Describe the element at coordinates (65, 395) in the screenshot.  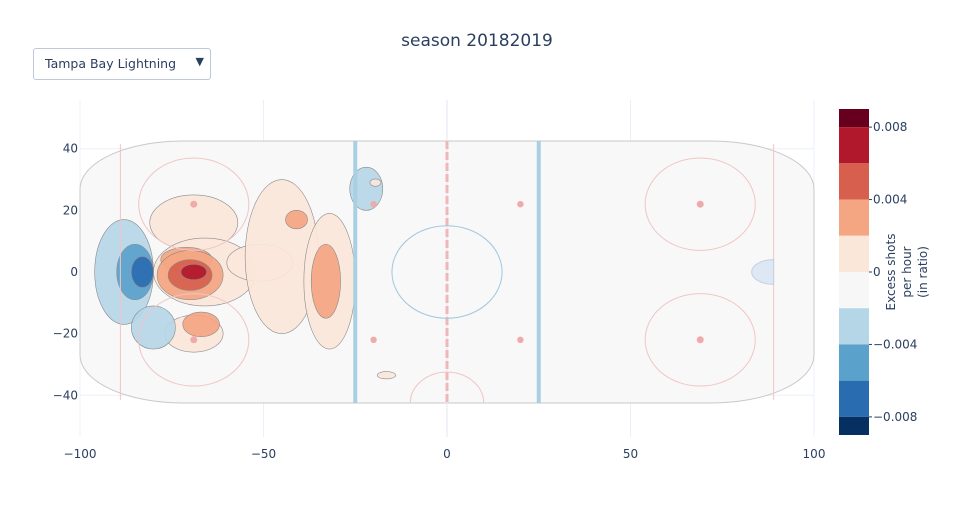
I see `y-tick-label: −40` at that location.